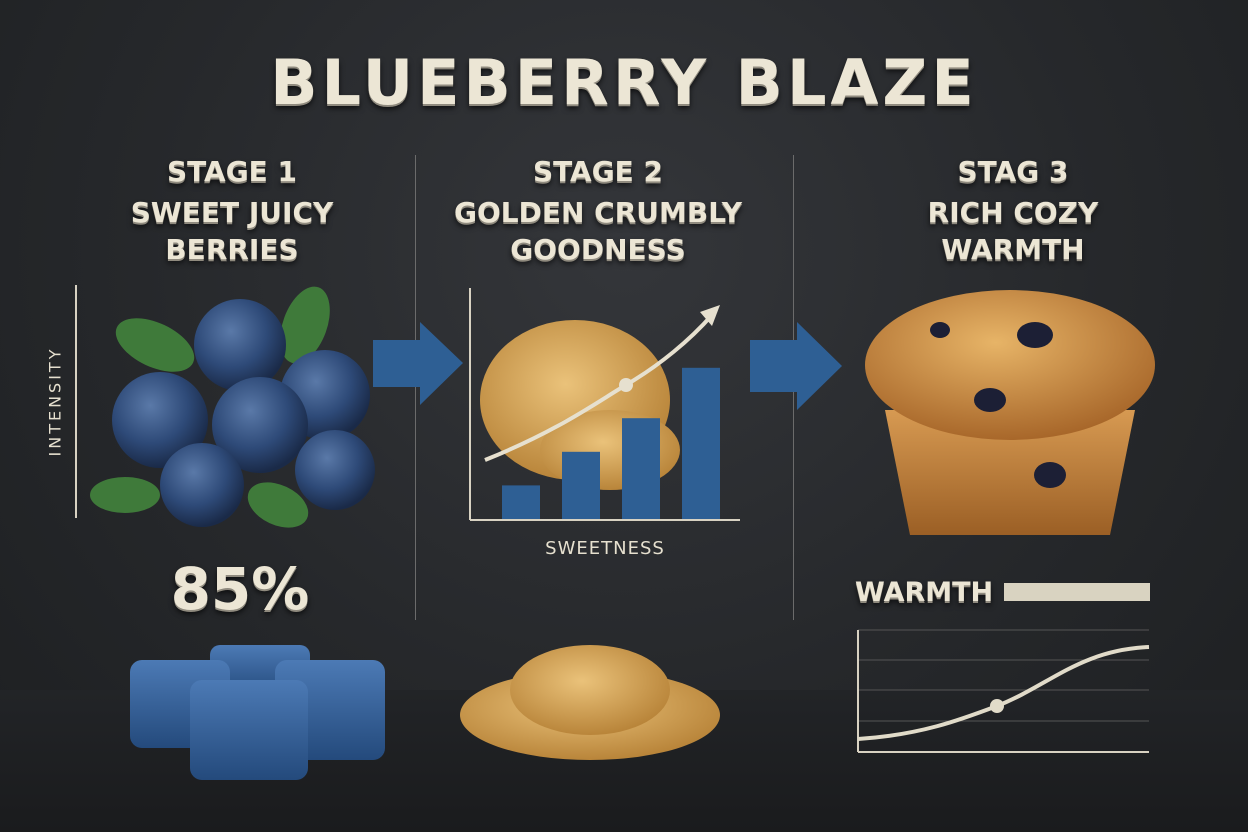 The image size is (1248, 832). What do you see at coordinates (611, 443) in the screenshot?
I see `sweetness-bars` at bounding box center [611, 443].